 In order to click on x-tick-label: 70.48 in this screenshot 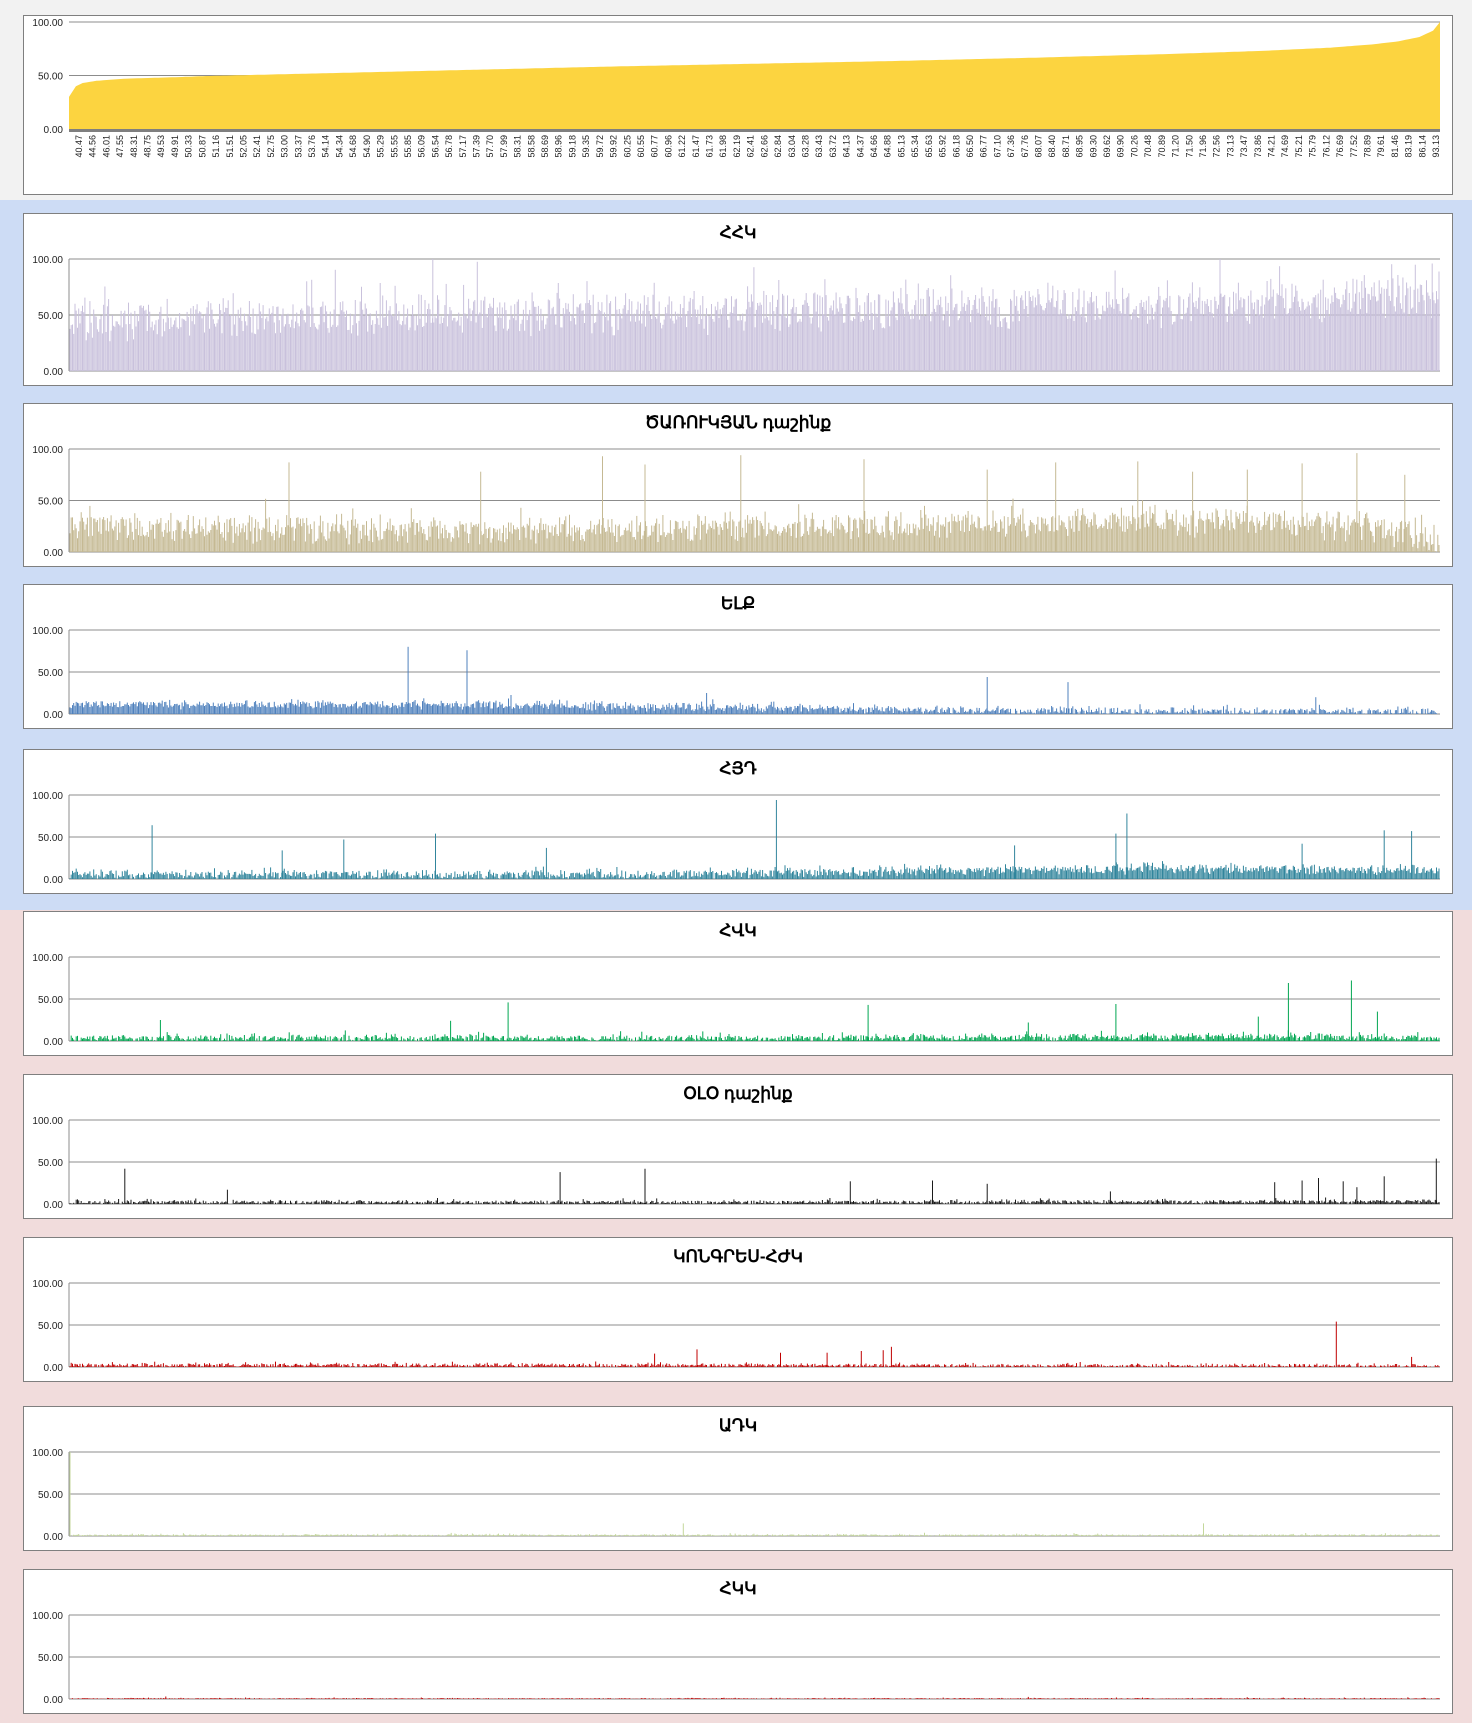, I will do `click(1148, 146)`.